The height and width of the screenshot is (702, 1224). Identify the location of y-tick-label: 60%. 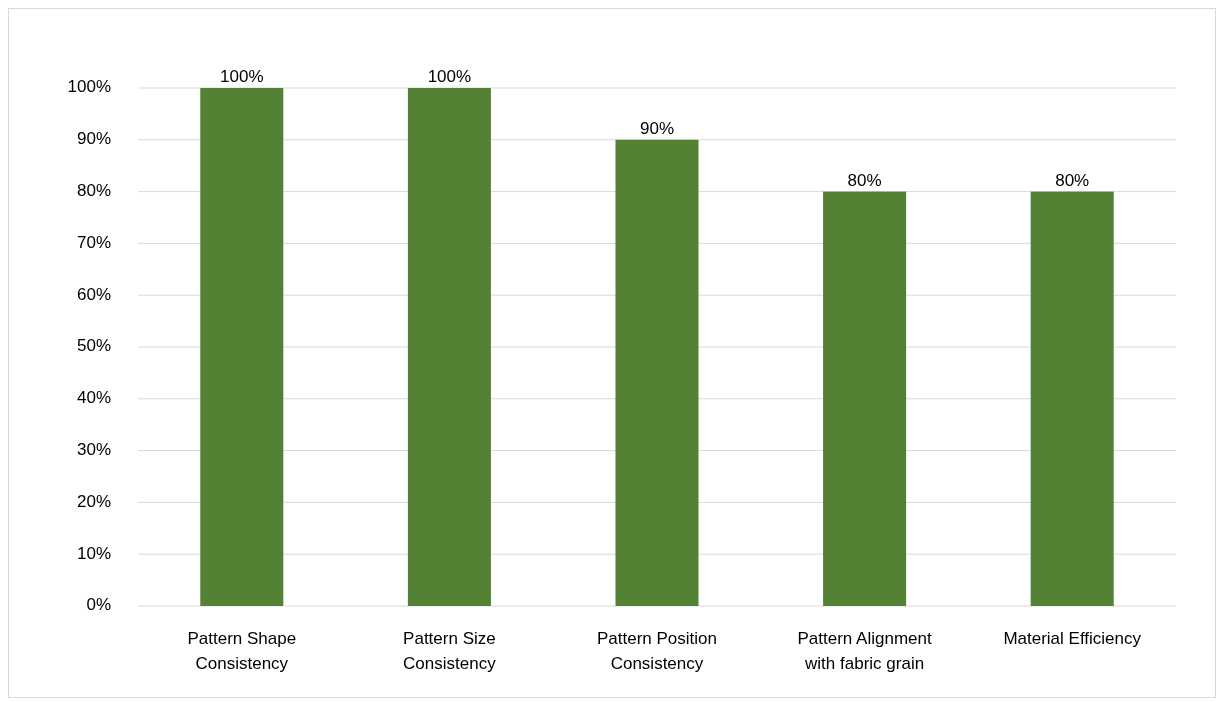
(93, 294).